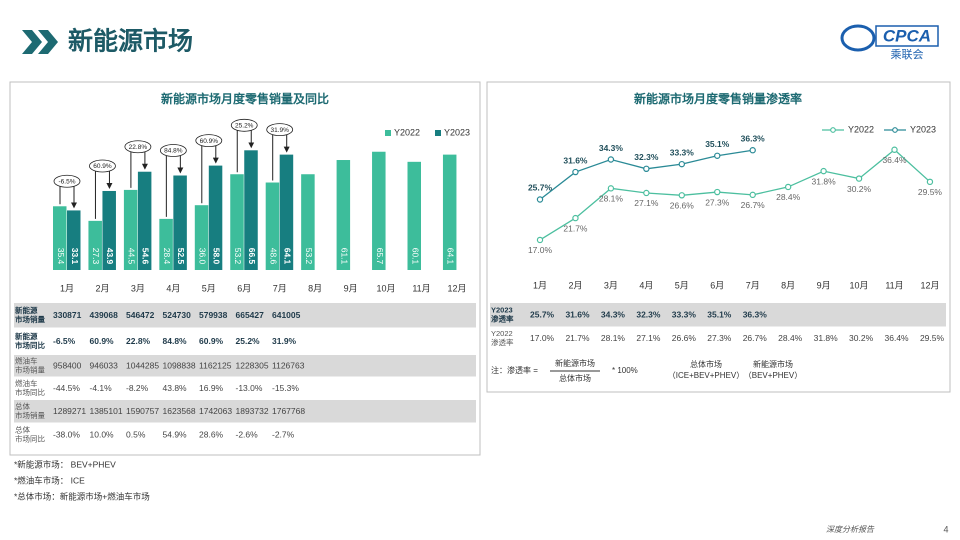 The image size is (960, 540). What do you see at coordinates (773, 375) in the screenshot?
I see `definition-scope: （BEV+PHEV）` at bounding box center [773, 375].